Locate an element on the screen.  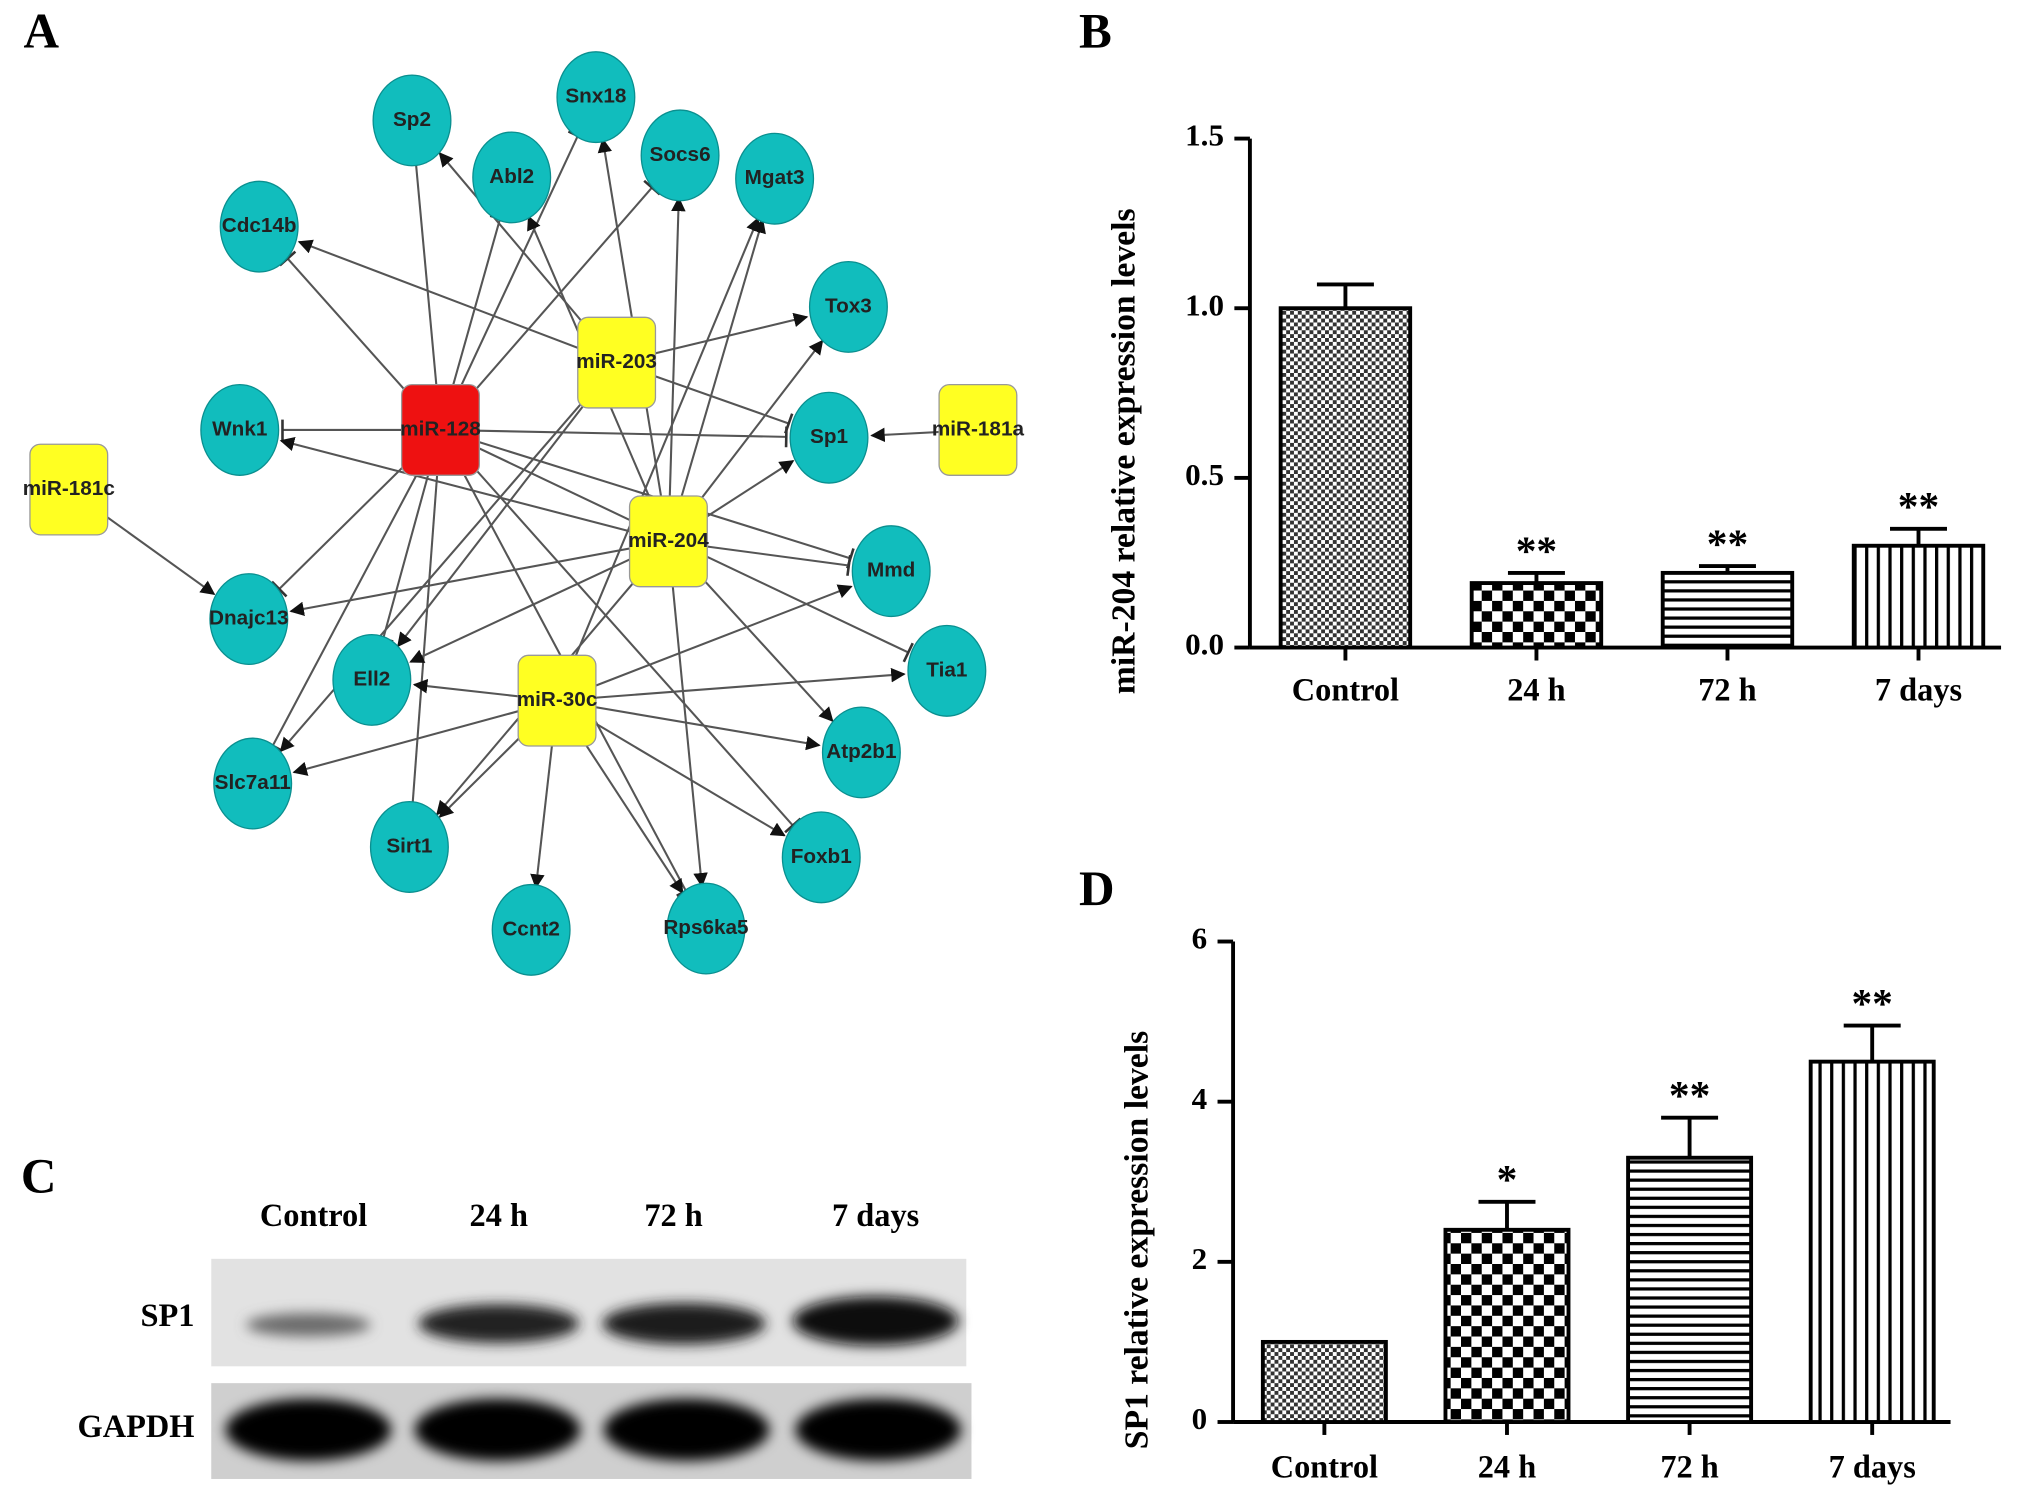
node-label: miR-181c is located at coordinates (69, 488).